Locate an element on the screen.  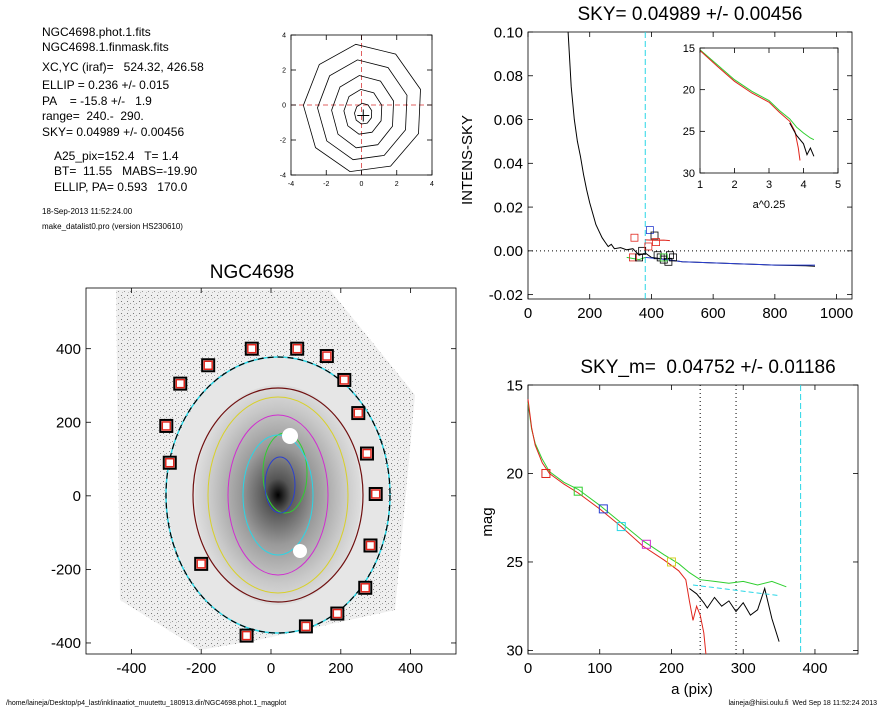
contour-ytick-label: 4 is located at coordinates (284, 35).